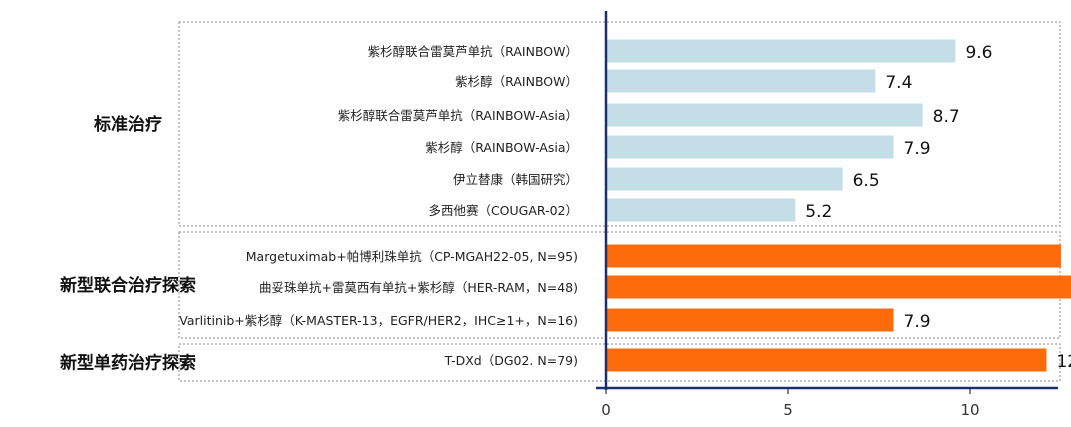 The width and height of the screenshot is (1071, 427). What do you see at coordinates (606, 410) in the screenshot?
I see `x-tick-label: 0` at bounding box center [606, 410].